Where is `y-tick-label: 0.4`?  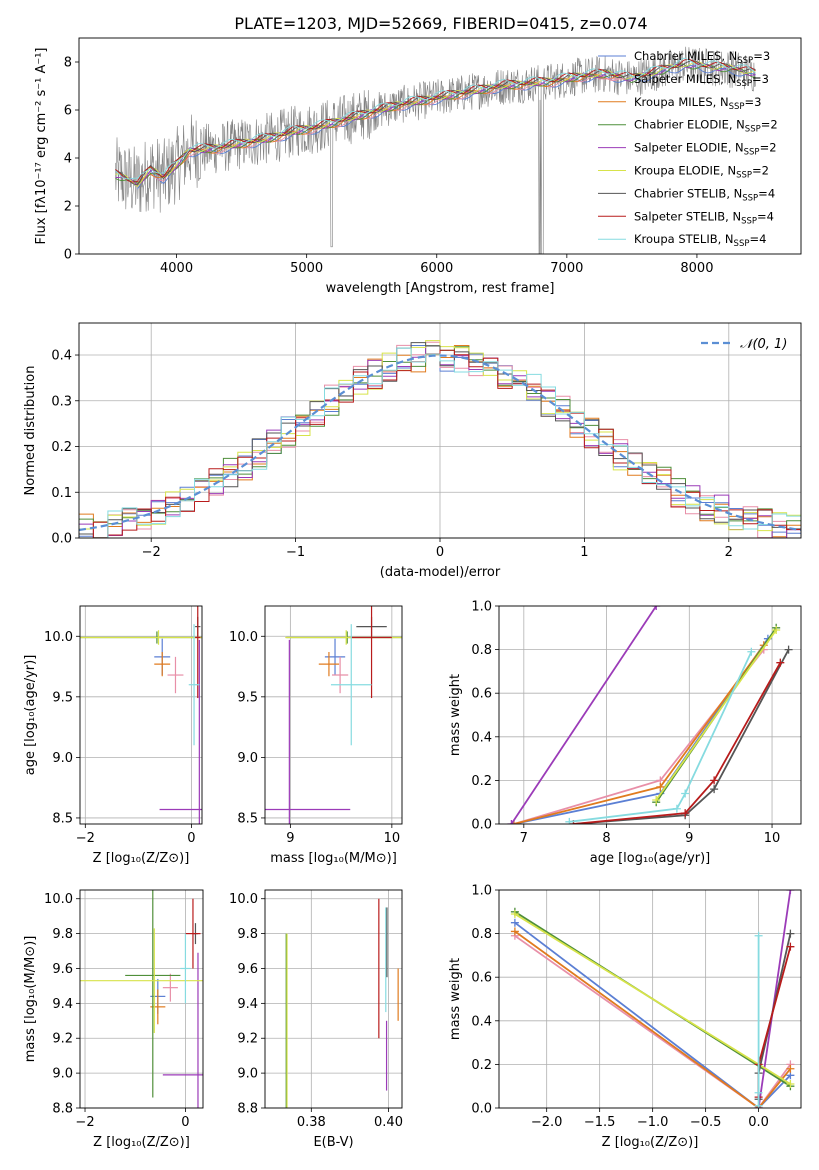 y-tick-label: 0.4 is located at coordinates (481, 737).